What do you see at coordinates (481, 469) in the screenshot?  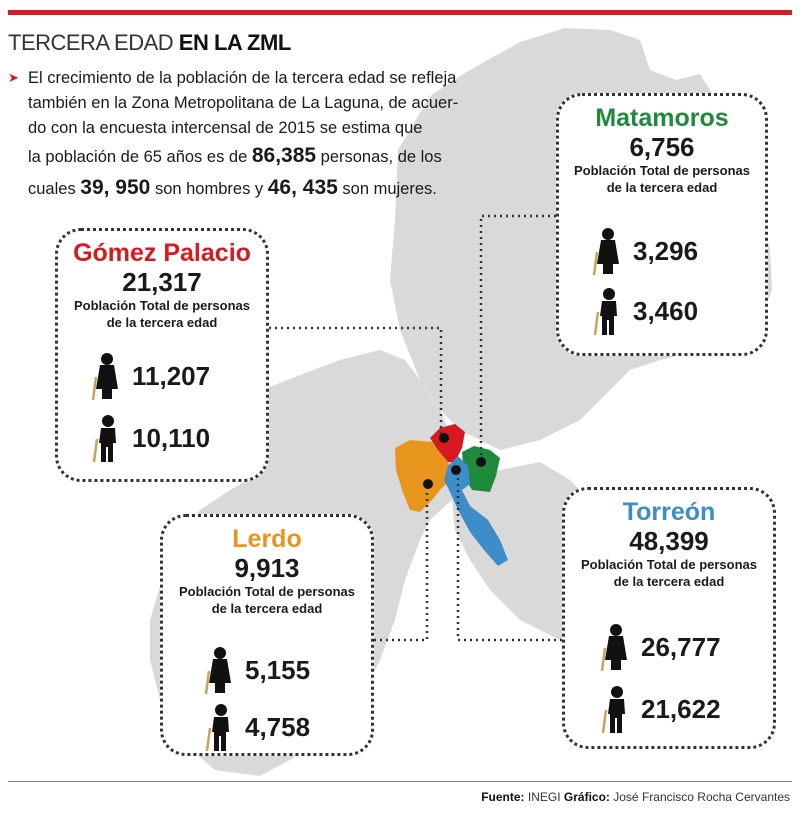 I see `matamoros-shape` at bounding box center [481, 469].